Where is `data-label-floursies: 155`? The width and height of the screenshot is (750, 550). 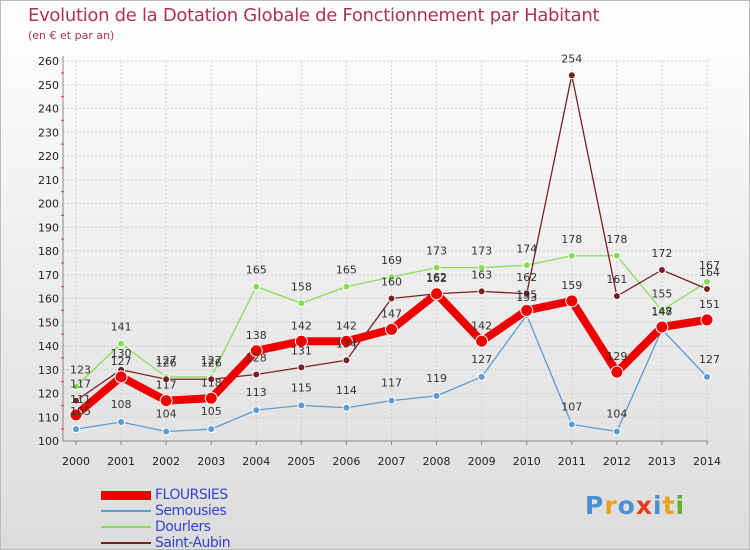 data-label-floursies: 155 is located at coordinates (526, 294).